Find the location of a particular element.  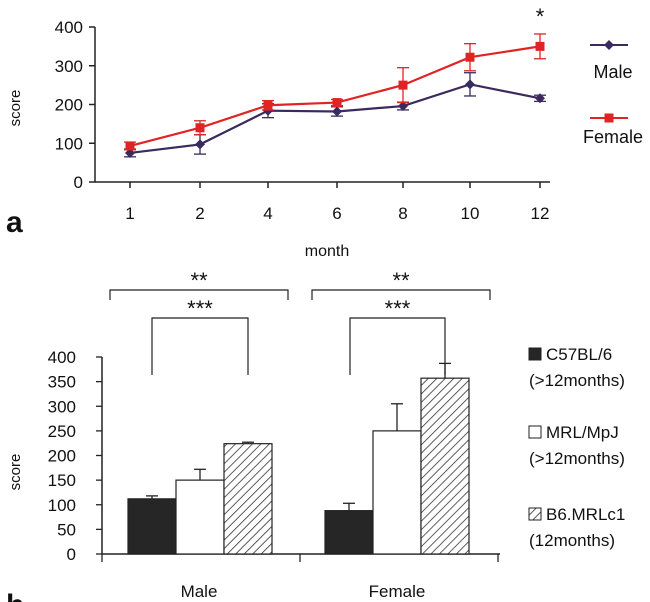

panel-a-x-tick-label: 10 is located at coordinates (470, 213).